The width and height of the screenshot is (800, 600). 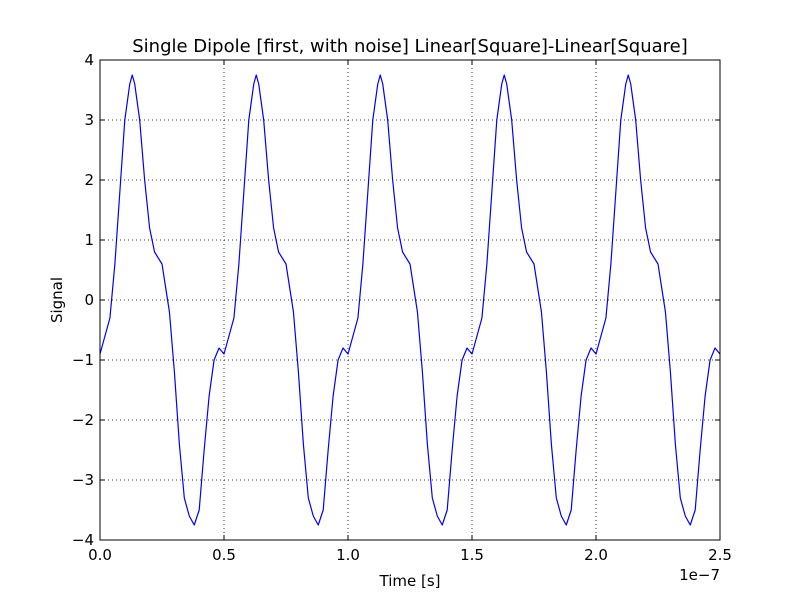 What do you see at coordinates (89, 180) in the screenshot?
I see `y-tick-label: 2` at bounding box center [89, 180].